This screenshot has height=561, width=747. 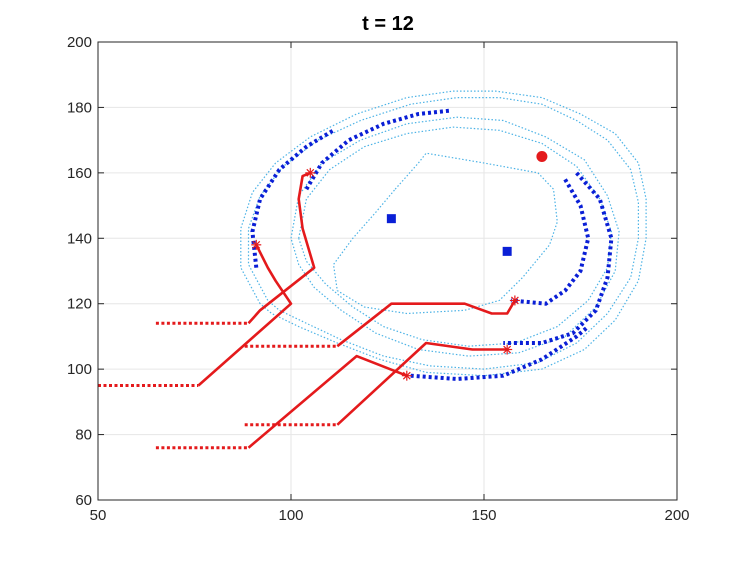 What do you see at coordinates (483, 515) in the screenshot?
I see `x-tick-label: 150` at bounding box center [483, 515].